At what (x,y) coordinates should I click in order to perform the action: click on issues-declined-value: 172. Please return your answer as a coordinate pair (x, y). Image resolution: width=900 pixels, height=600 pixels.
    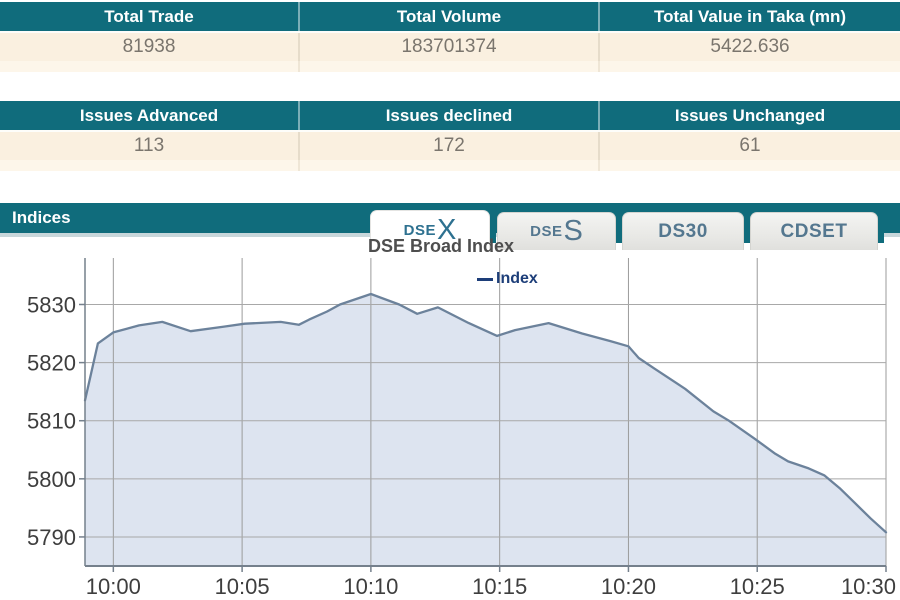
    Looking at the image, I should click on (450, 146).